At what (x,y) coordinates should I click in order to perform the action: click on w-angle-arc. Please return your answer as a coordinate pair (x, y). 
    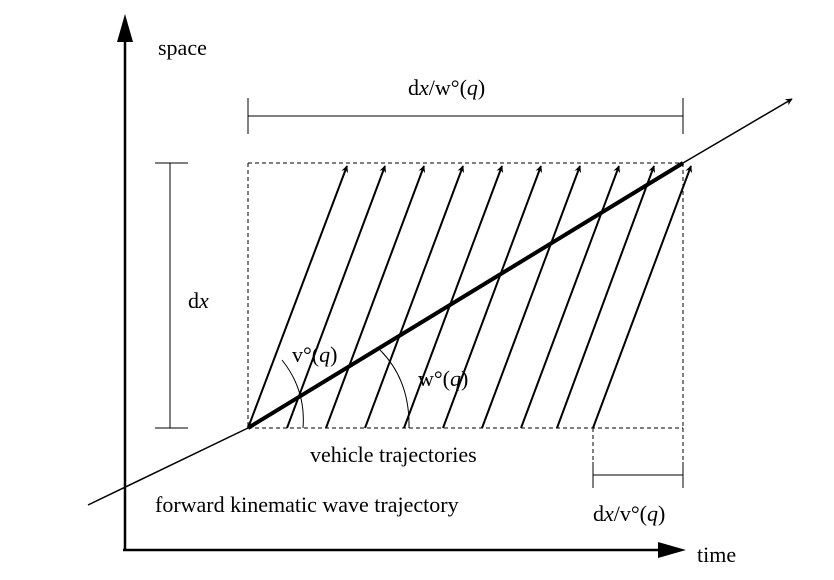
    Looking at the image, I should click on (394, 389).